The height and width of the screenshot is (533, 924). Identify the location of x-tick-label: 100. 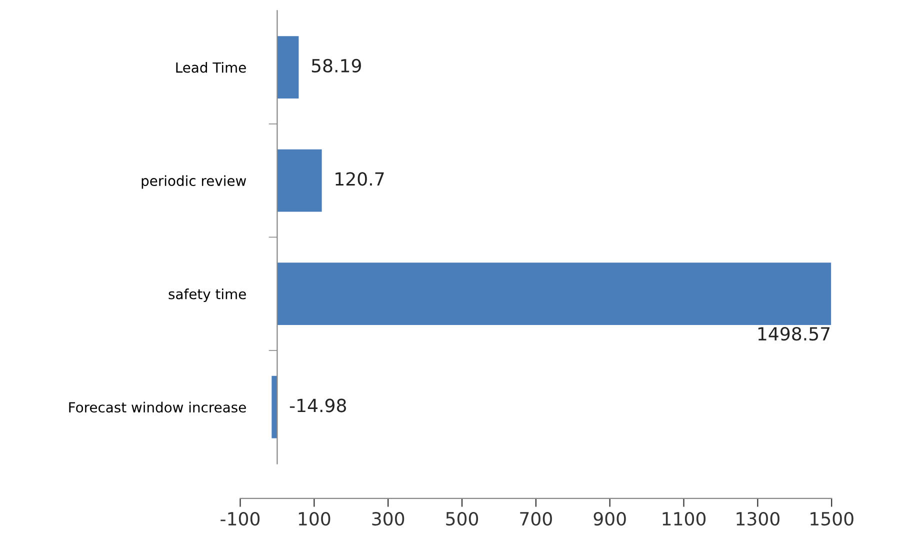
(314, 519).